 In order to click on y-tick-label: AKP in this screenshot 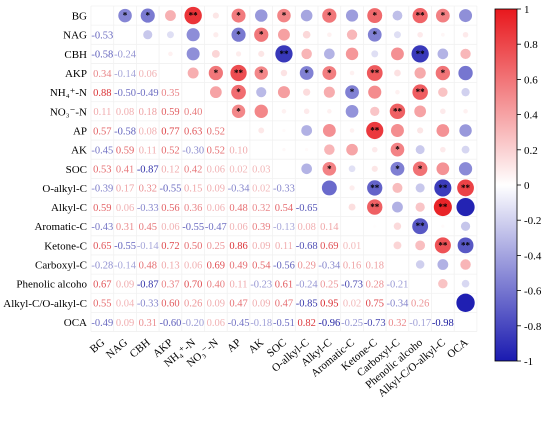, I will do `click(76, 74)`.